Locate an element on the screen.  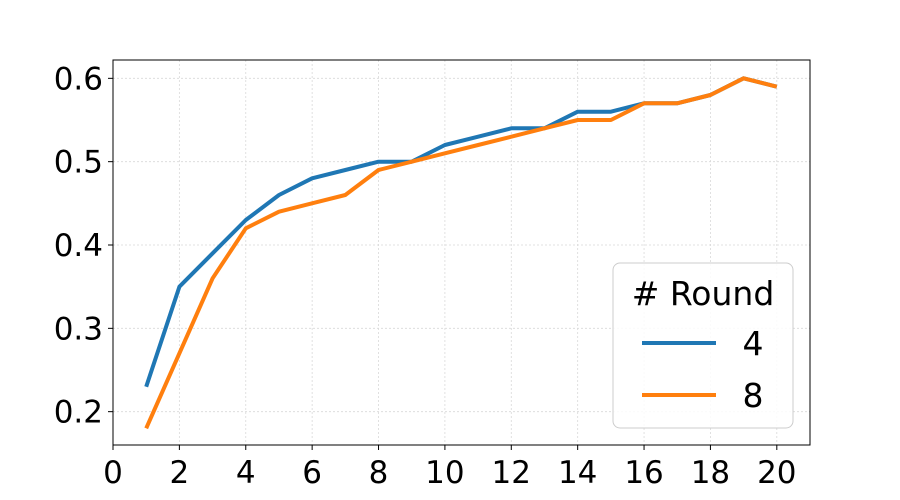
legend-label-8: 8 is located at coordinates (753, 395).